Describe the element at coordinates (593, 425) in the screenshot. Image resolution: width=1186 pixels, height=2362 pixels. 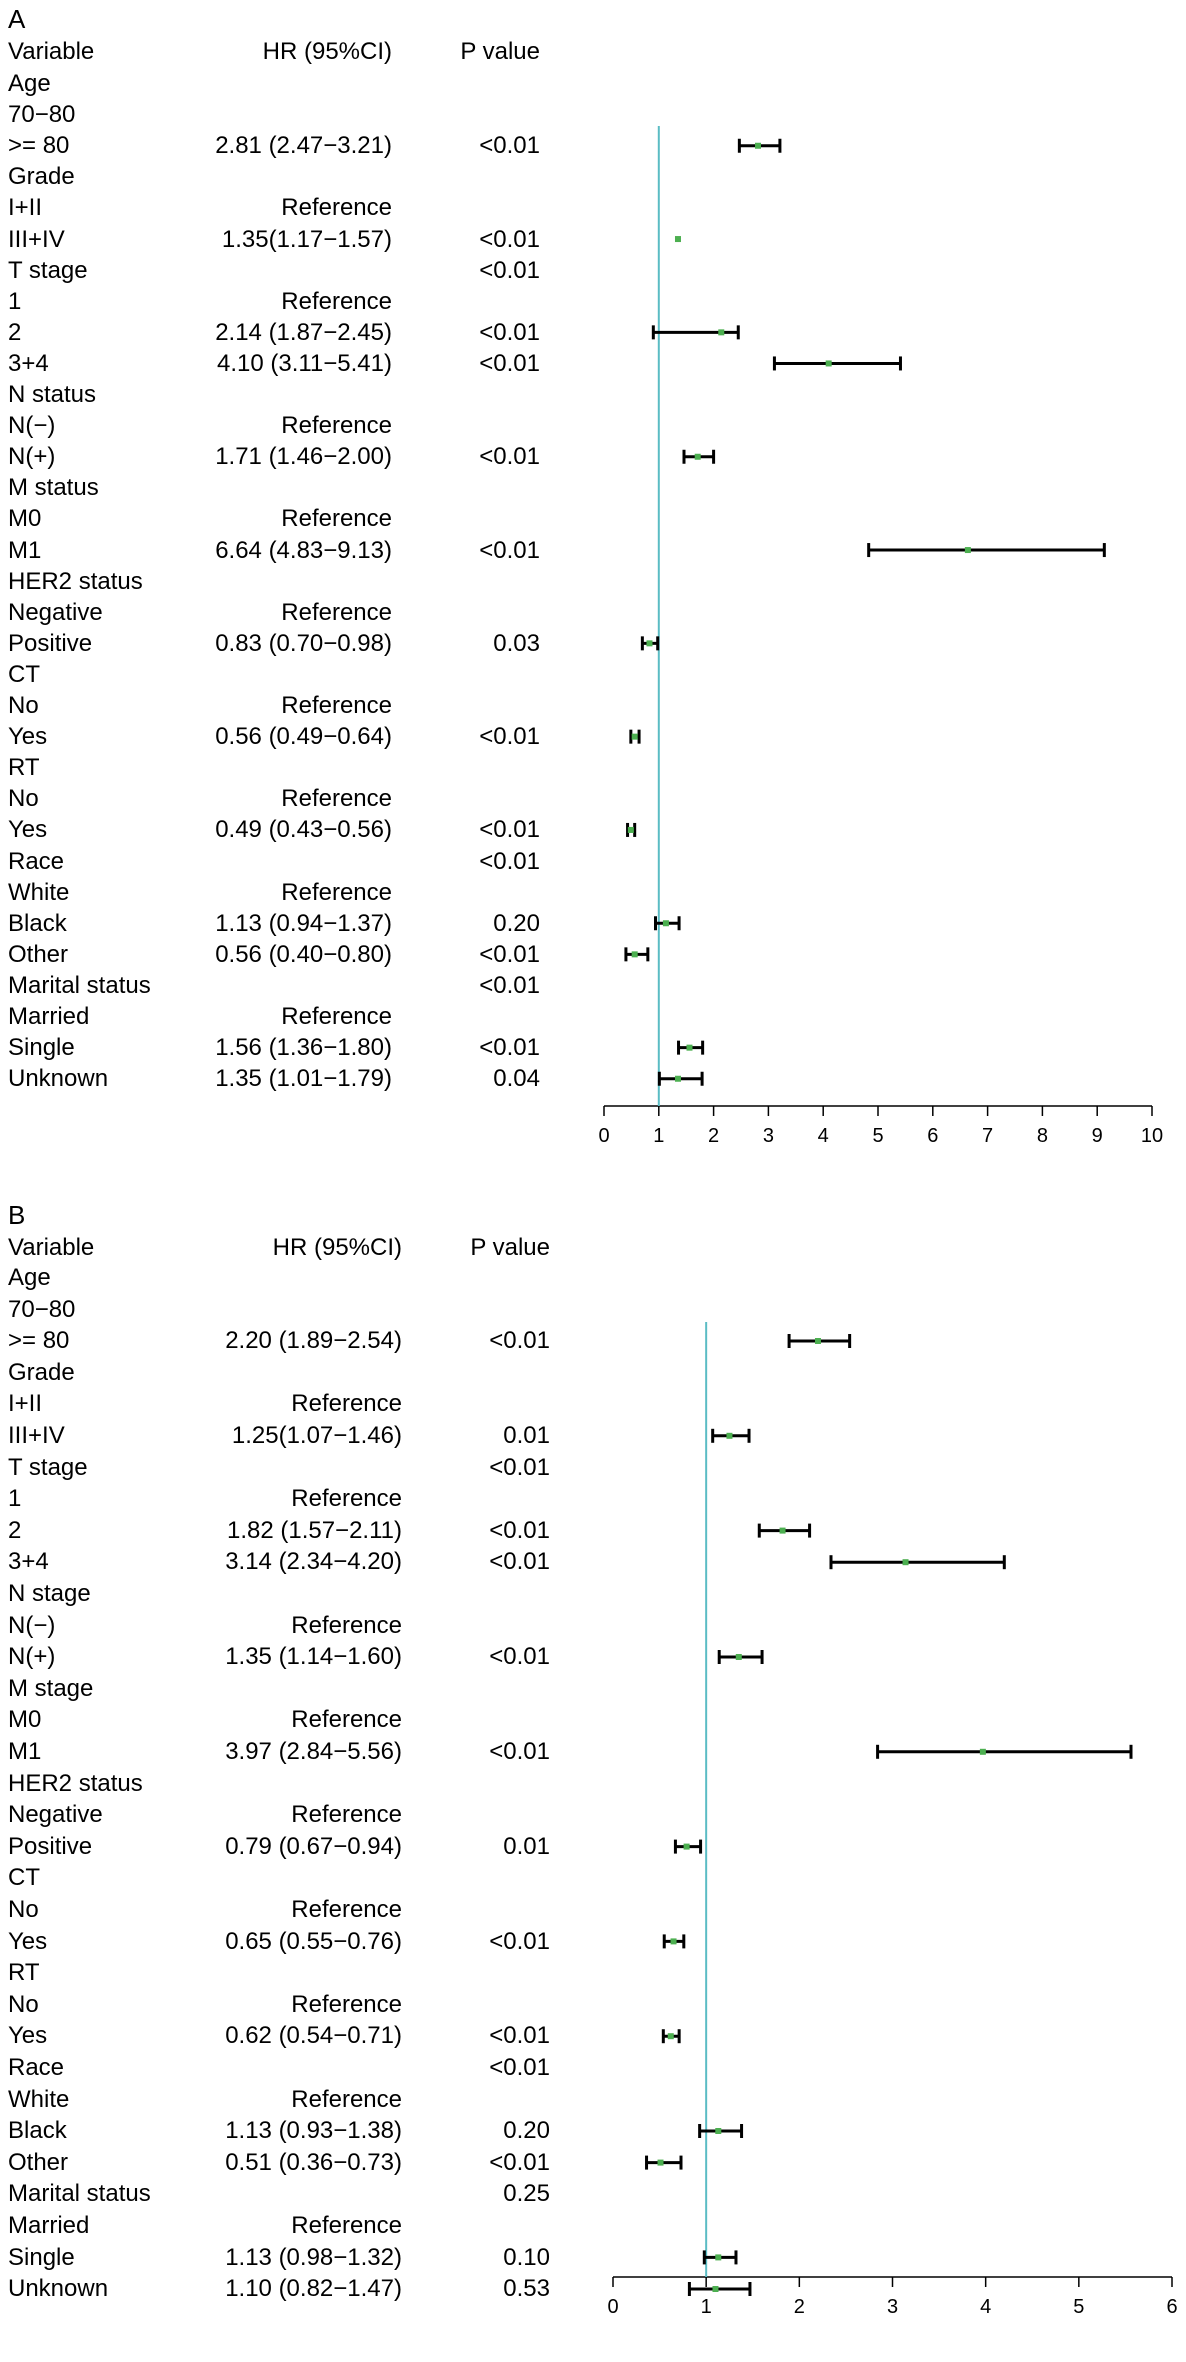
I see `table-row: N(−) Reference` at that location.